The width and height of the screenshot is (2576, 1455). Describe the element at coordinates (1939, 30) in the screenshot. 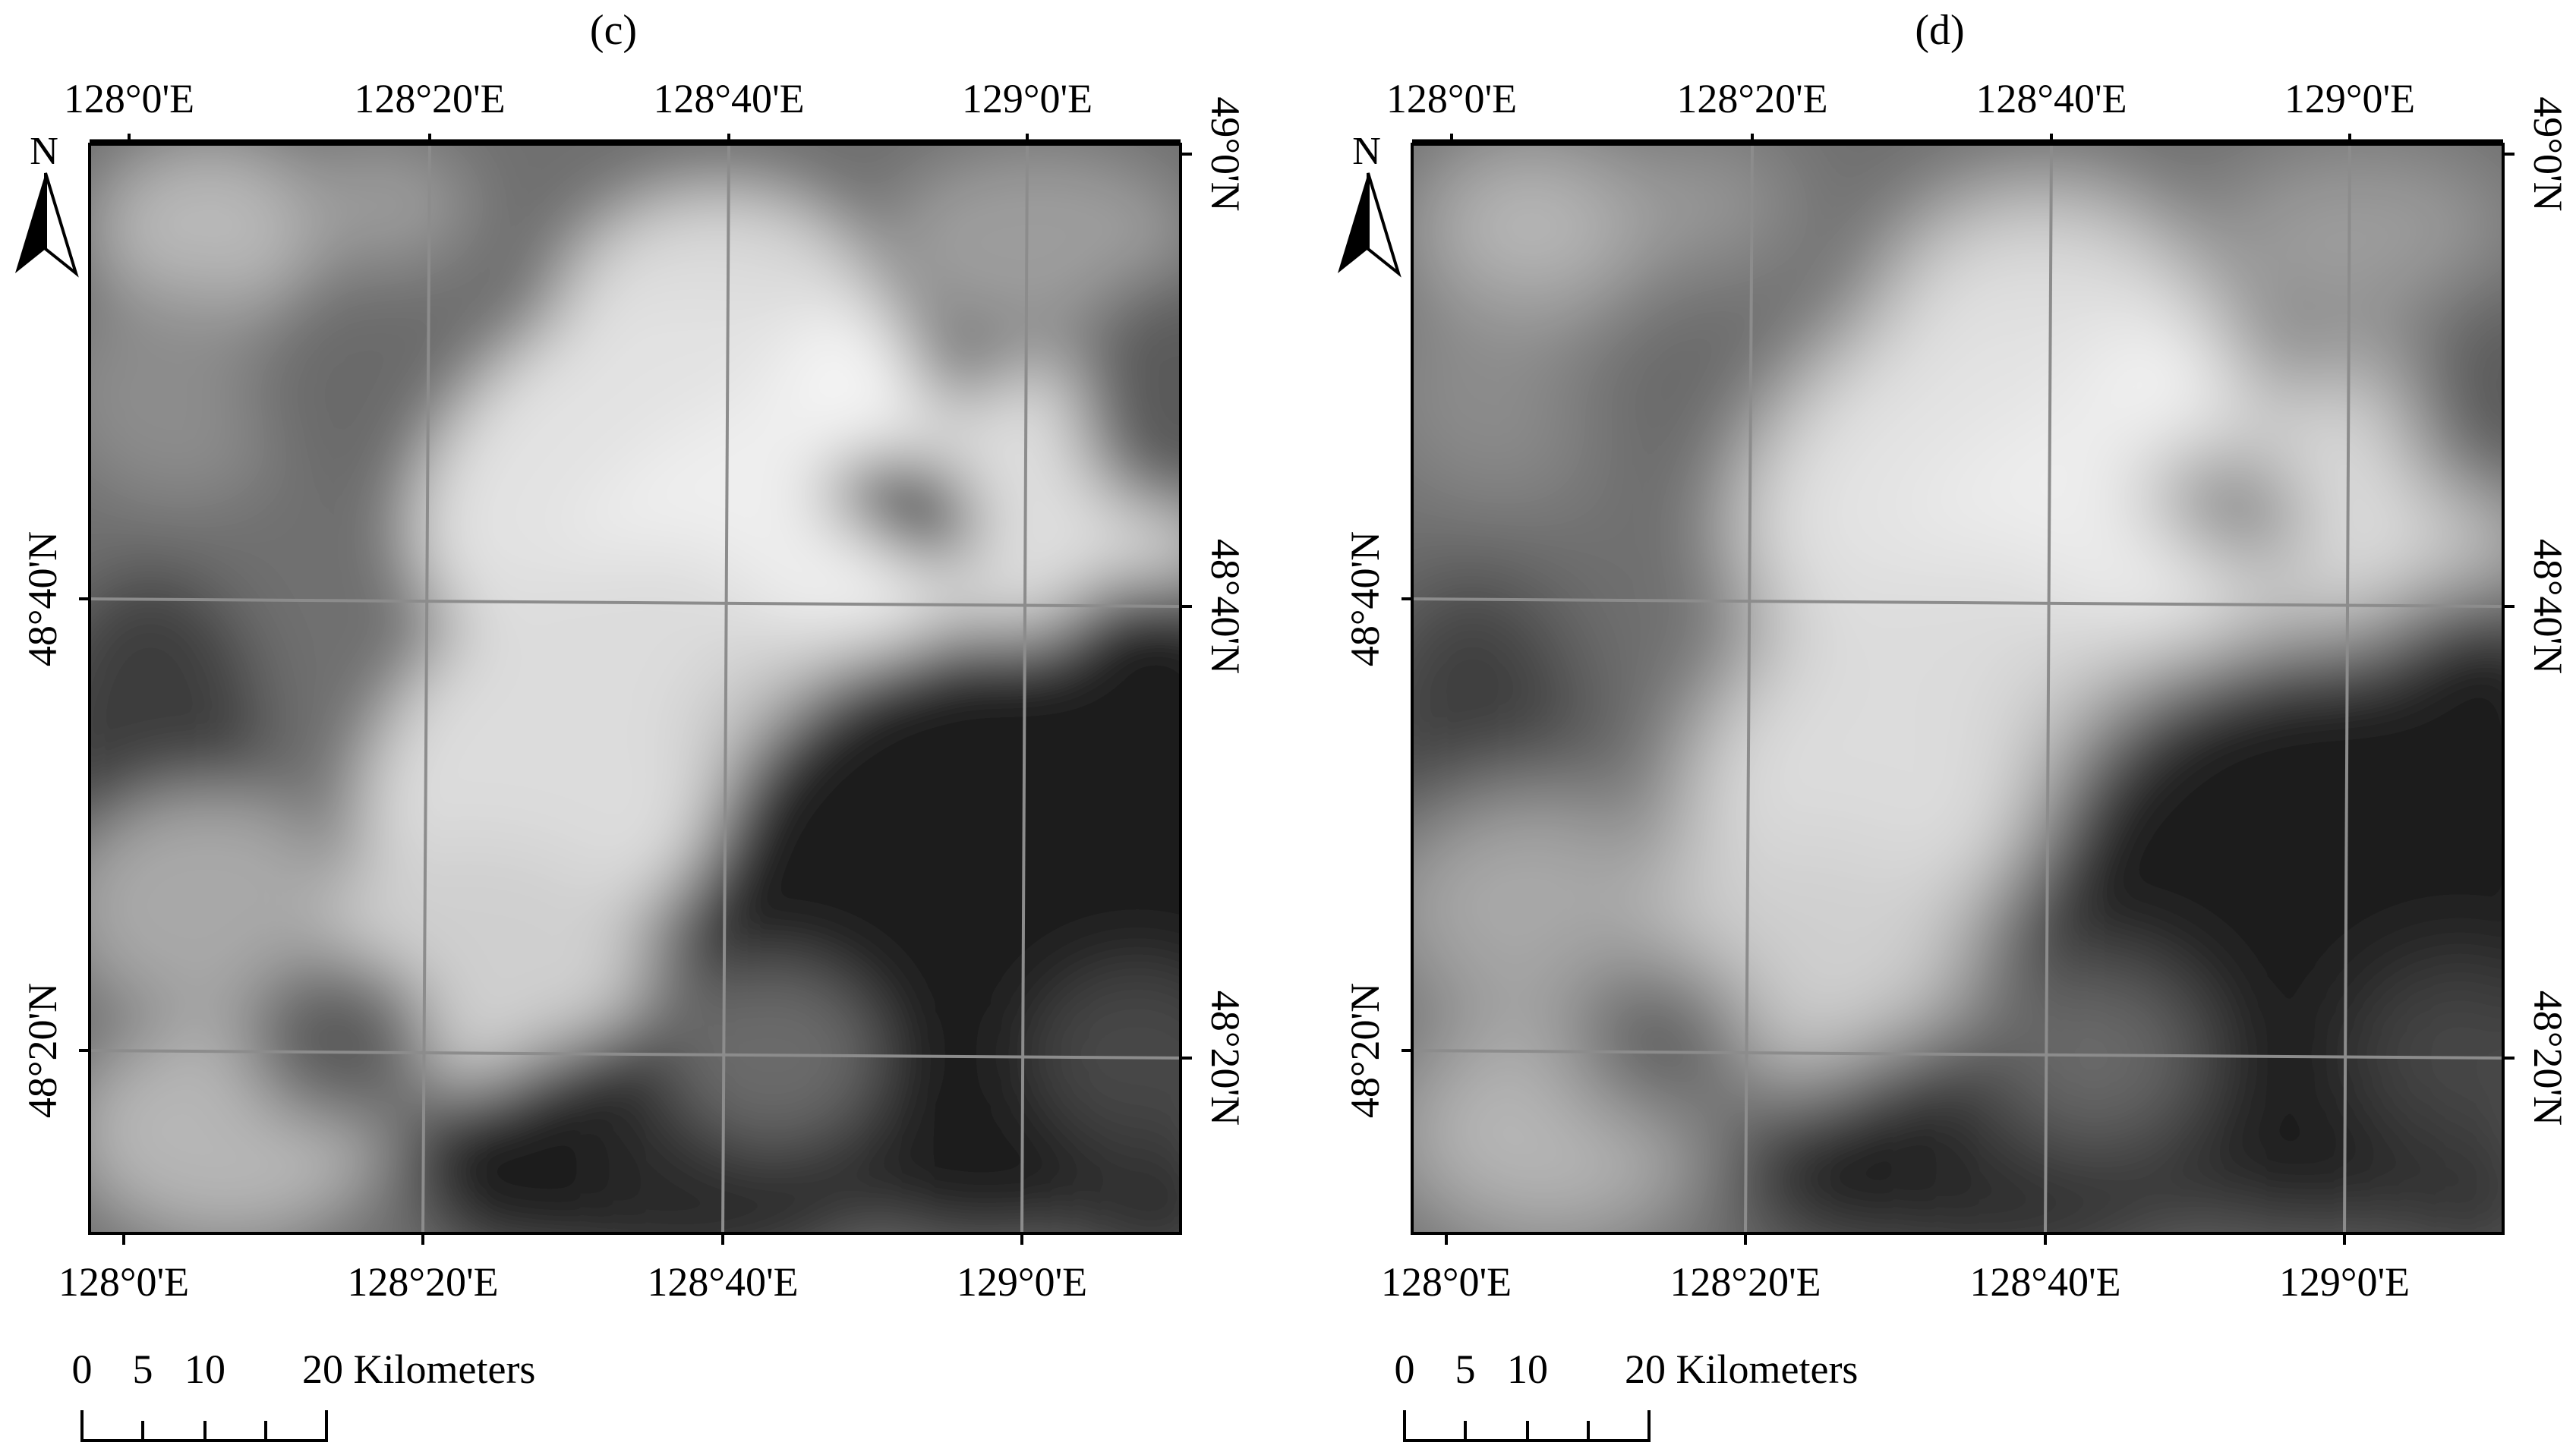

I see `panel-label: (d)` at that location.